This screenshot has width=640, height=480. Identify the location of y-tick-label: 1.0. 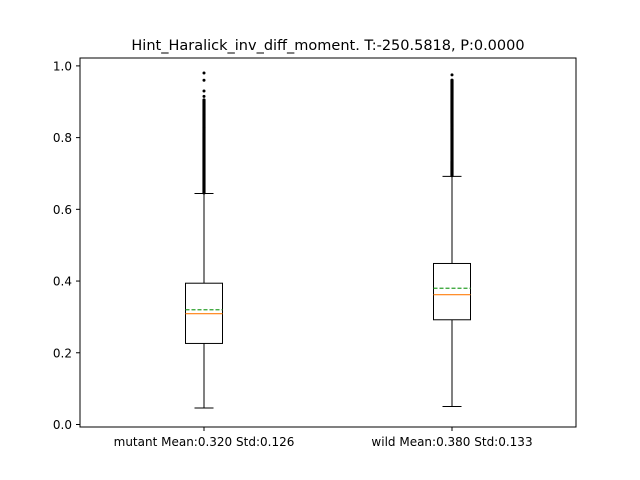
(62, 66).